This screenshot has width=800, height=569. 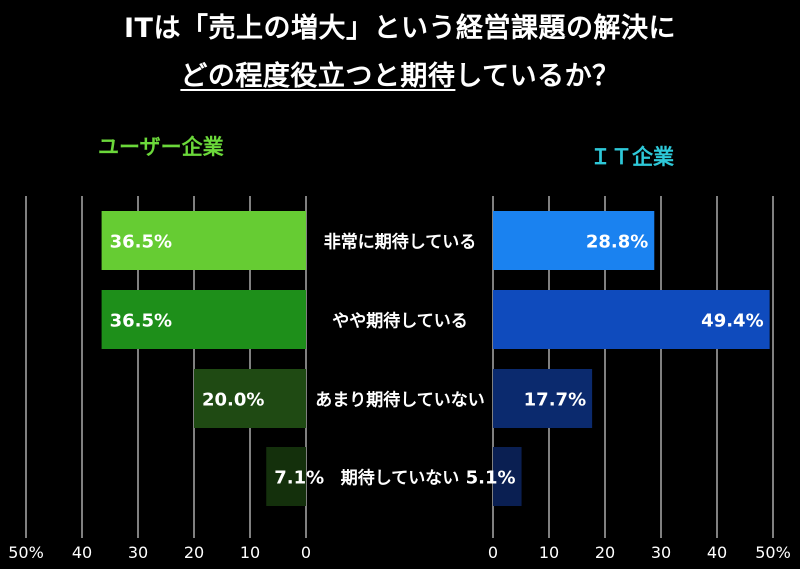 I want to click on right-tick-label: 50%, so click(x=773, y=552).